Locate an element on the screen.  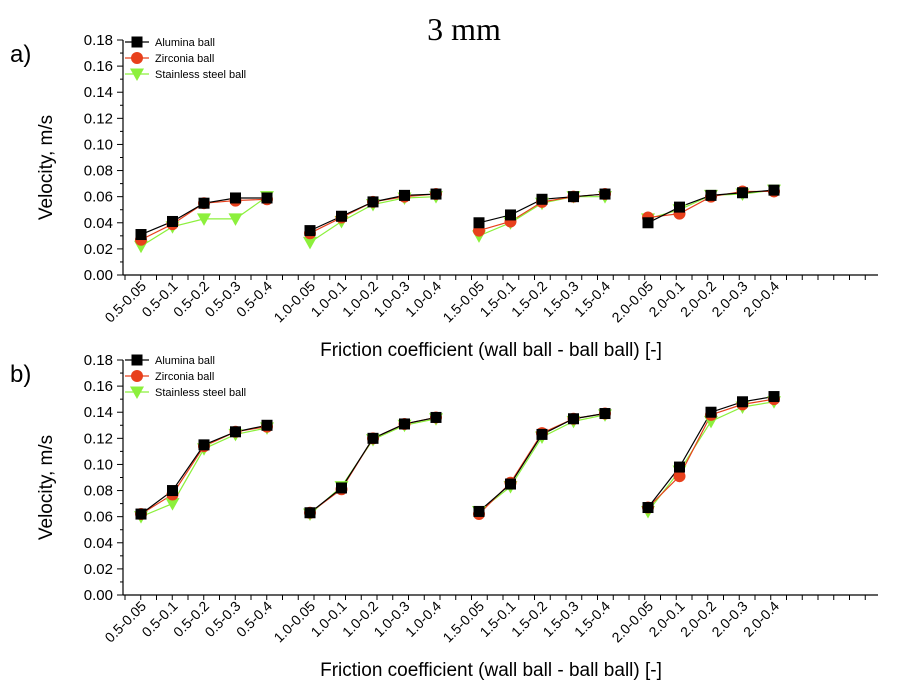
y-tick-label: 0.12 is located at coordinates (98, 438).